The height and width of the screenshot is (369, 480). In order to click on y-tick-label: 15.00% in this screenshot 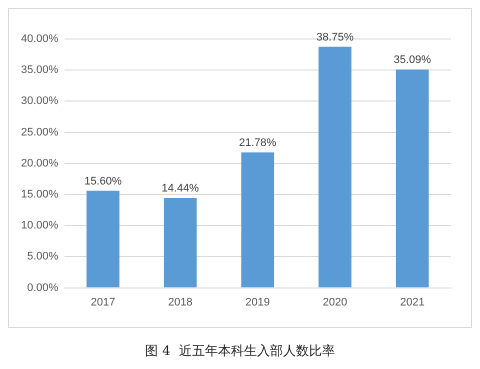, I will do `click(39, 194)`.